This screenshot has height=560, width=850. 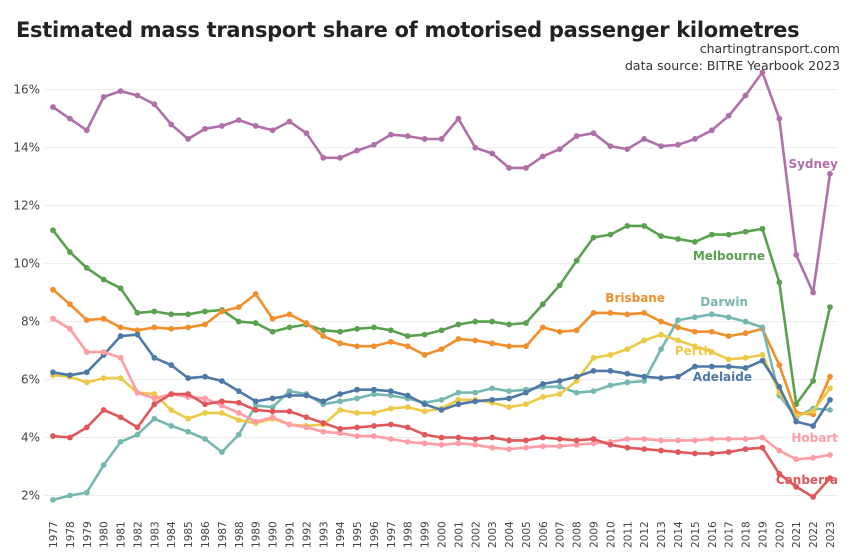 What do you see at coordinates (426, 534) in the screenshot?
I see `x-tick-label: 1999` at bounding box center [426, 534].